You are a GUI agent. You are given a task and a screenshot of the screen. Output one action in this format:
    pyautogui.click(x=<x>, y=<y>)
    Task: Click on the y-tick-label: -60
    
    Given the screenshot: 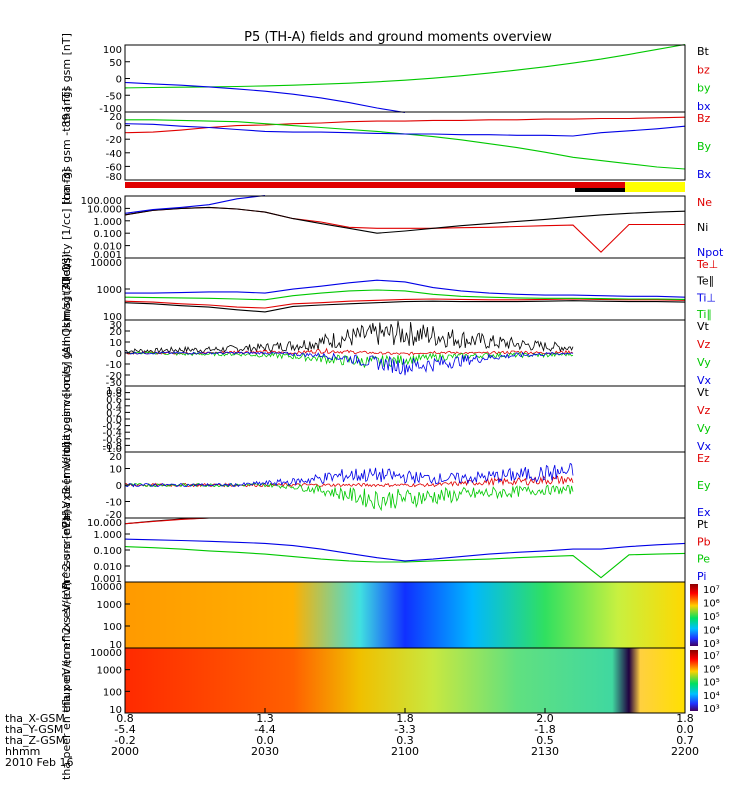 What is the action you would take?
    pyautogui.click(x=114, y=167)
    